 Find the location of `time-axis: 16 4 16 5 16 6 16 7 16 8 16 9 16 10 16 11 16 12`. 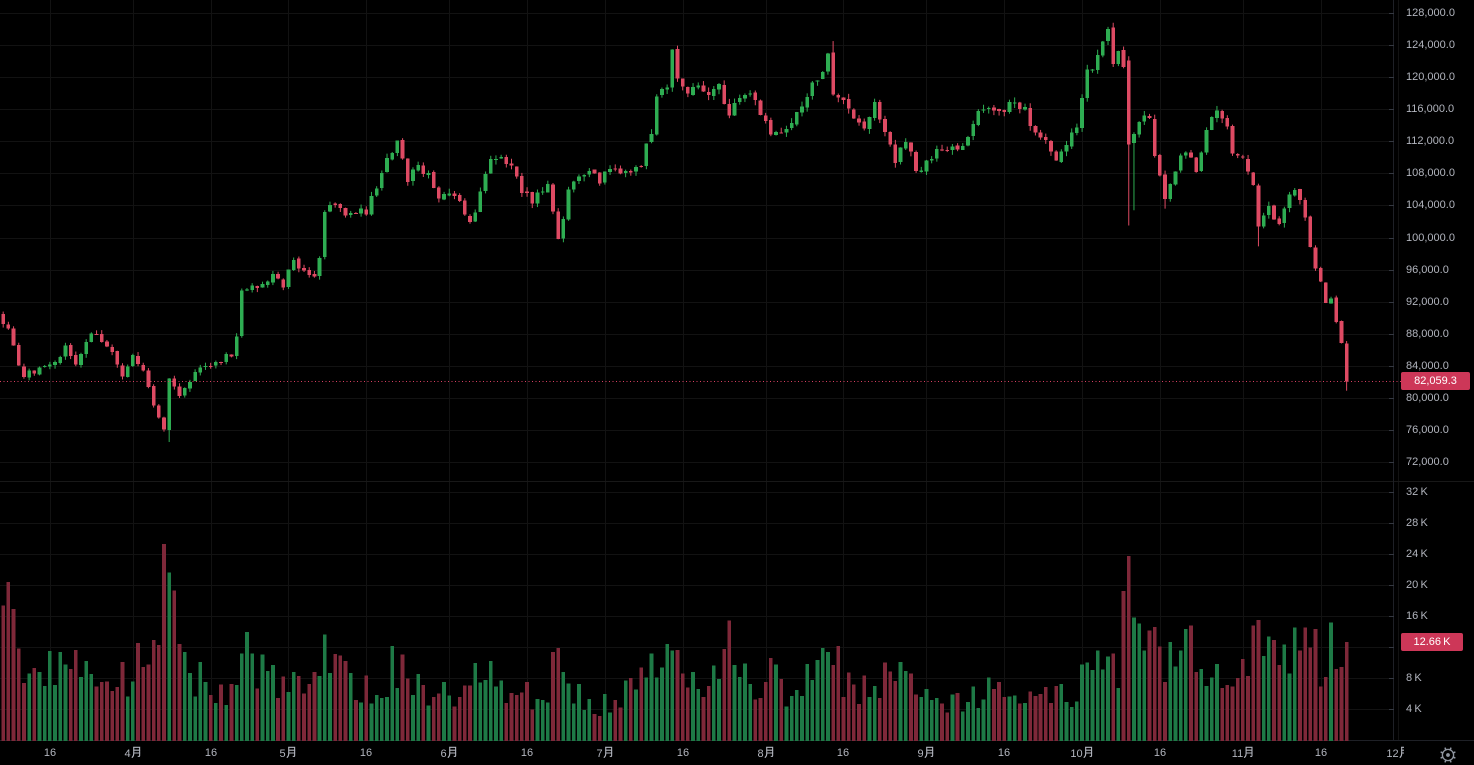

time-axis: 16 4 16 5 16 6 16 7 16 8 16 9 16 10 16 11 16 12 is located at coordinates (702, 753).